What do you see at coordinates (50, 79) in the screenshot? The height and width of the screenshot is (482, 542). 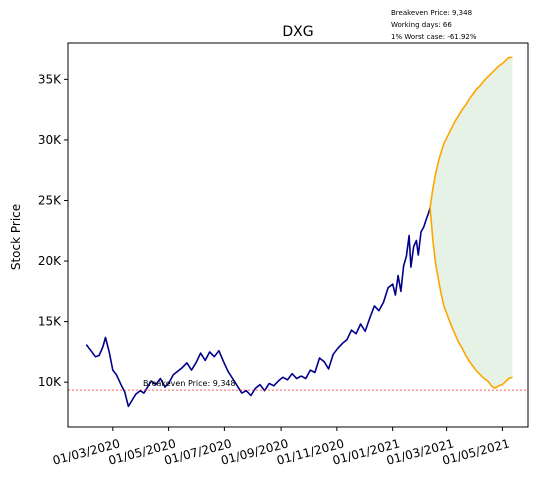 I see `y-tick-label: 35K` at bounding box center [50, 79].